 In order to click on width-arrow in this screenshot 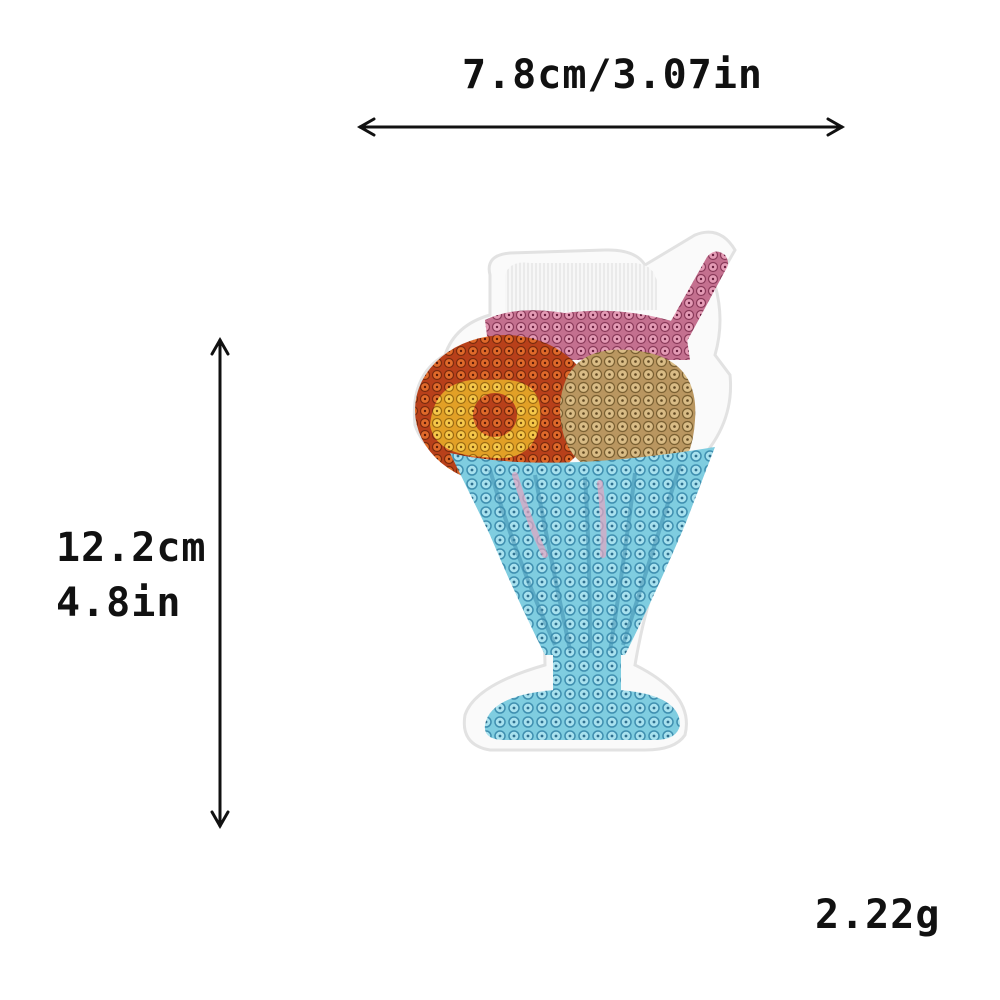, I will do `click(601, 127)`.